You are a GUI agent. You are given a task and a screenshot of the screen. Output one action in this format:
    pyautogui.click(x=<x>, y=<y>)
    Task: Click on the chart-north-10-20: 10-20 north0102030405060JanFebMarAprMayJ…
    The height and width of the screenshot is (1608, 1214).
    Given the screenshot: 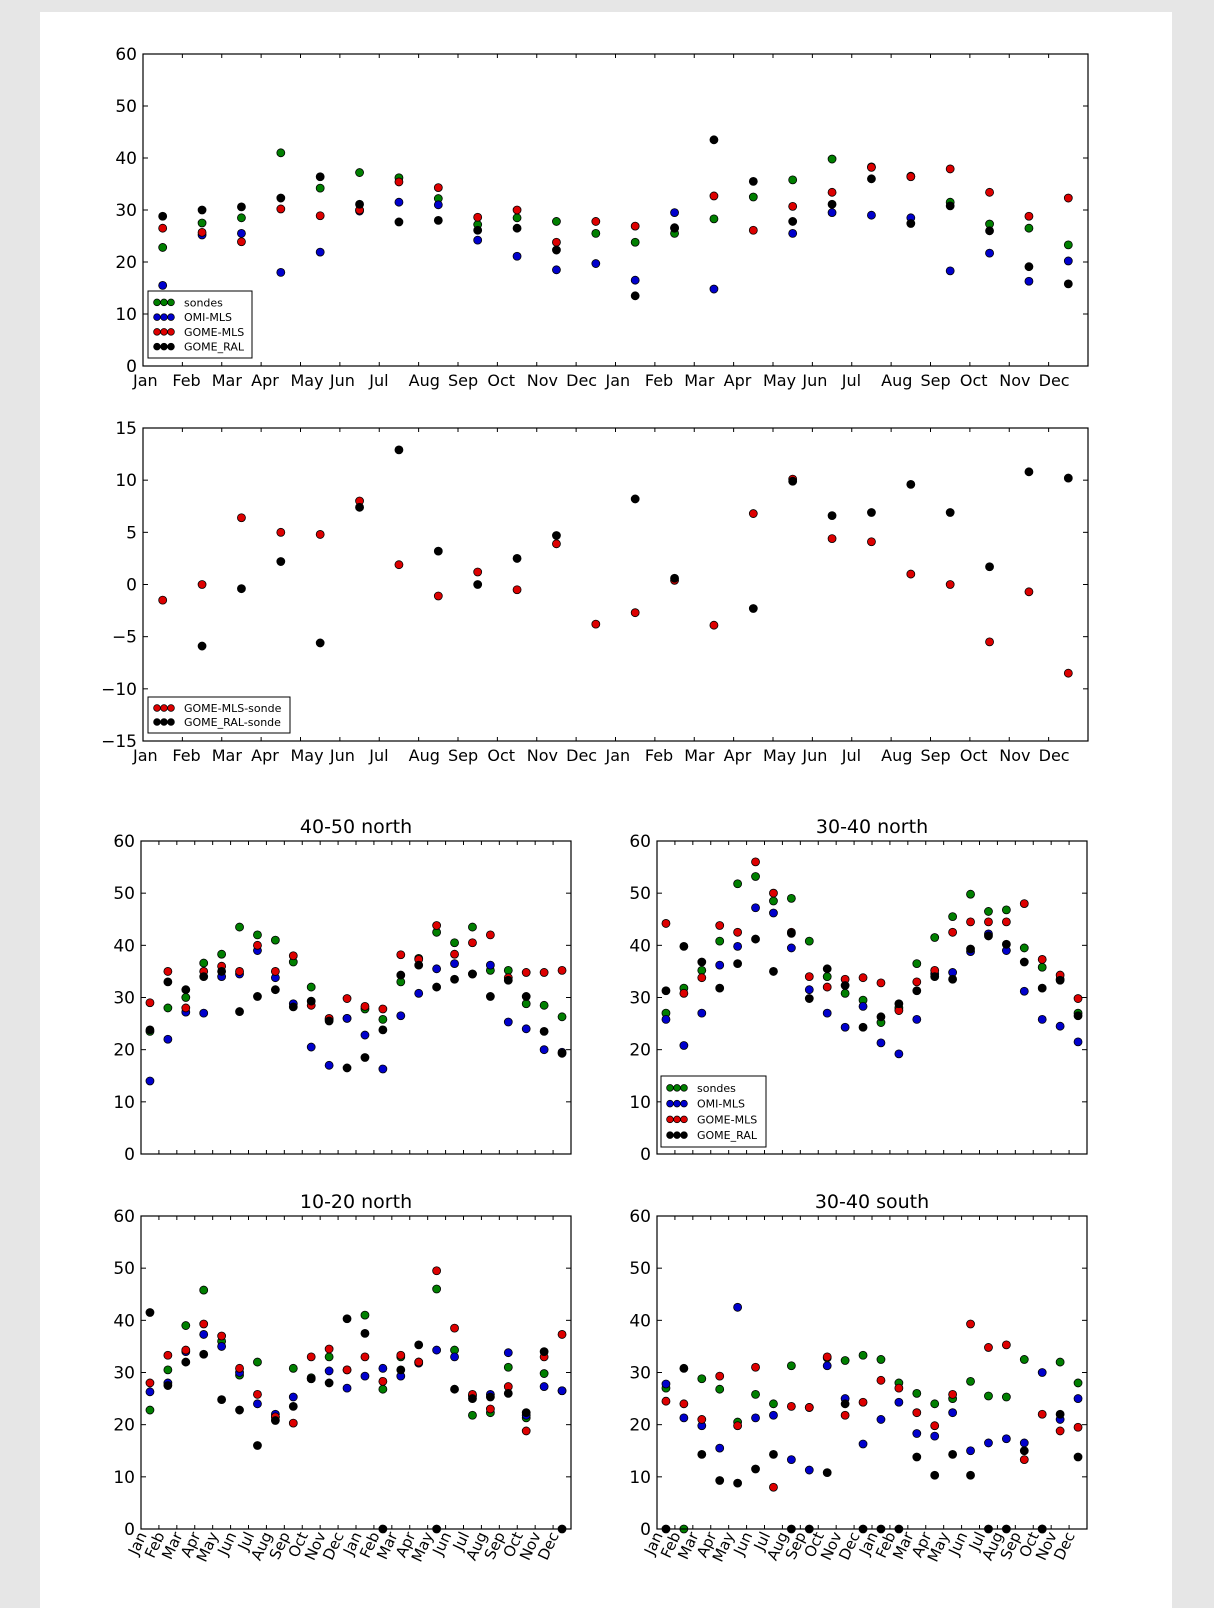 What is the action you would take?
    pyautogui.click(x=342, y=1378)
    